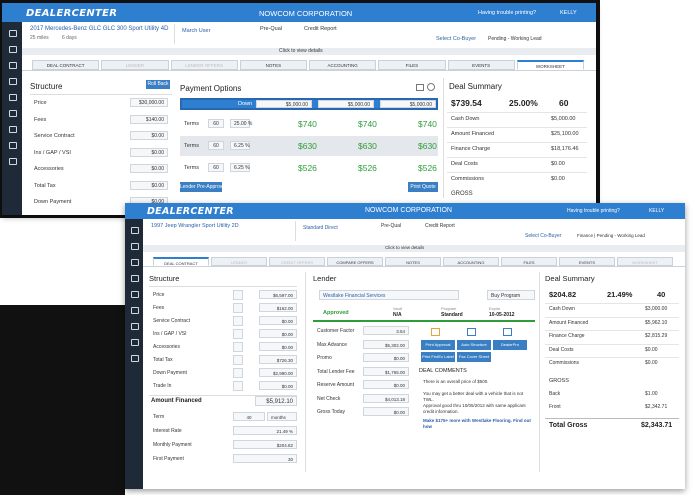 The image size is (693, 495). Describe the element at coordinates (241, 123) in the screenshot. I see `rate-input: 25.00 %` at that location.